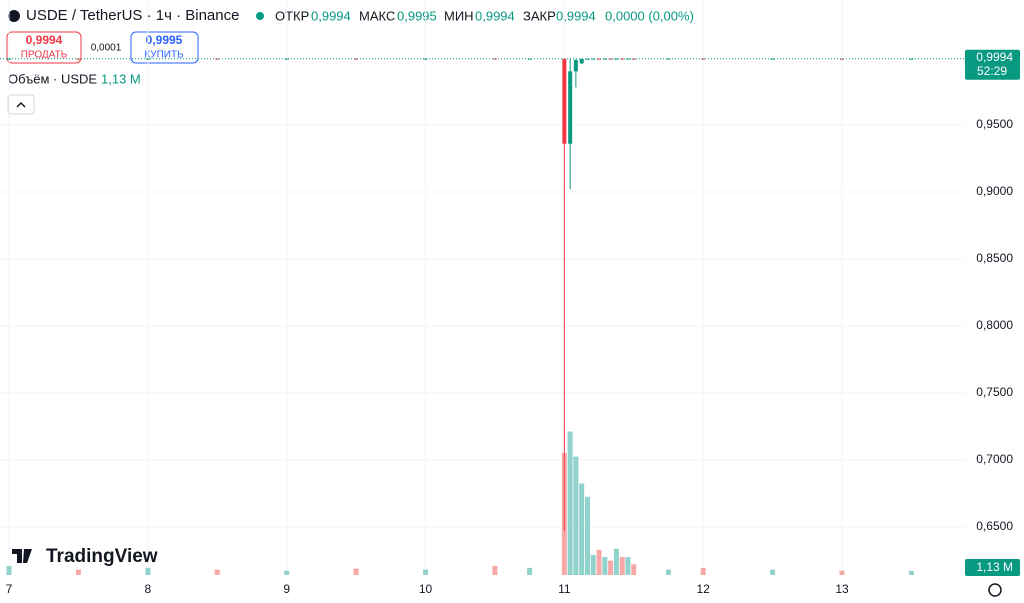 The height and width of the screenshot is (603, 1024). Describe the element at coordinates (286, 589) in the screenshot. I see `x-tick-label: 9` at that location.